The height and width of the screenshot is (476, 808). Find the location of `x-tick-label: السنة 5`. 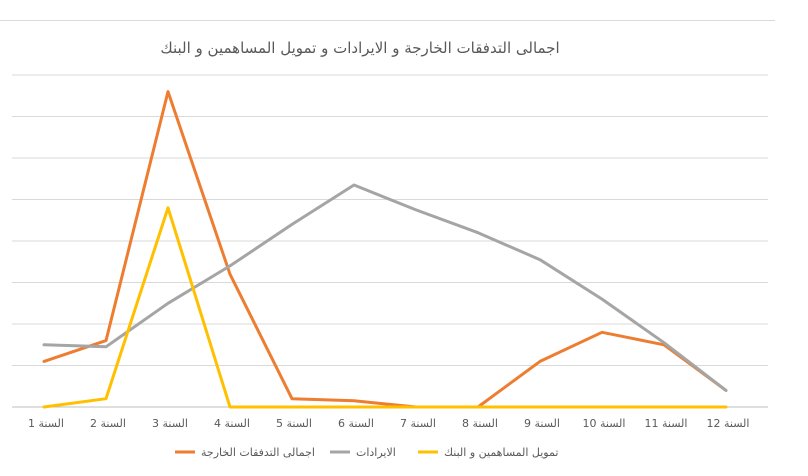

x-tick-label: السنة 5 is located at coordinates (294, 423).